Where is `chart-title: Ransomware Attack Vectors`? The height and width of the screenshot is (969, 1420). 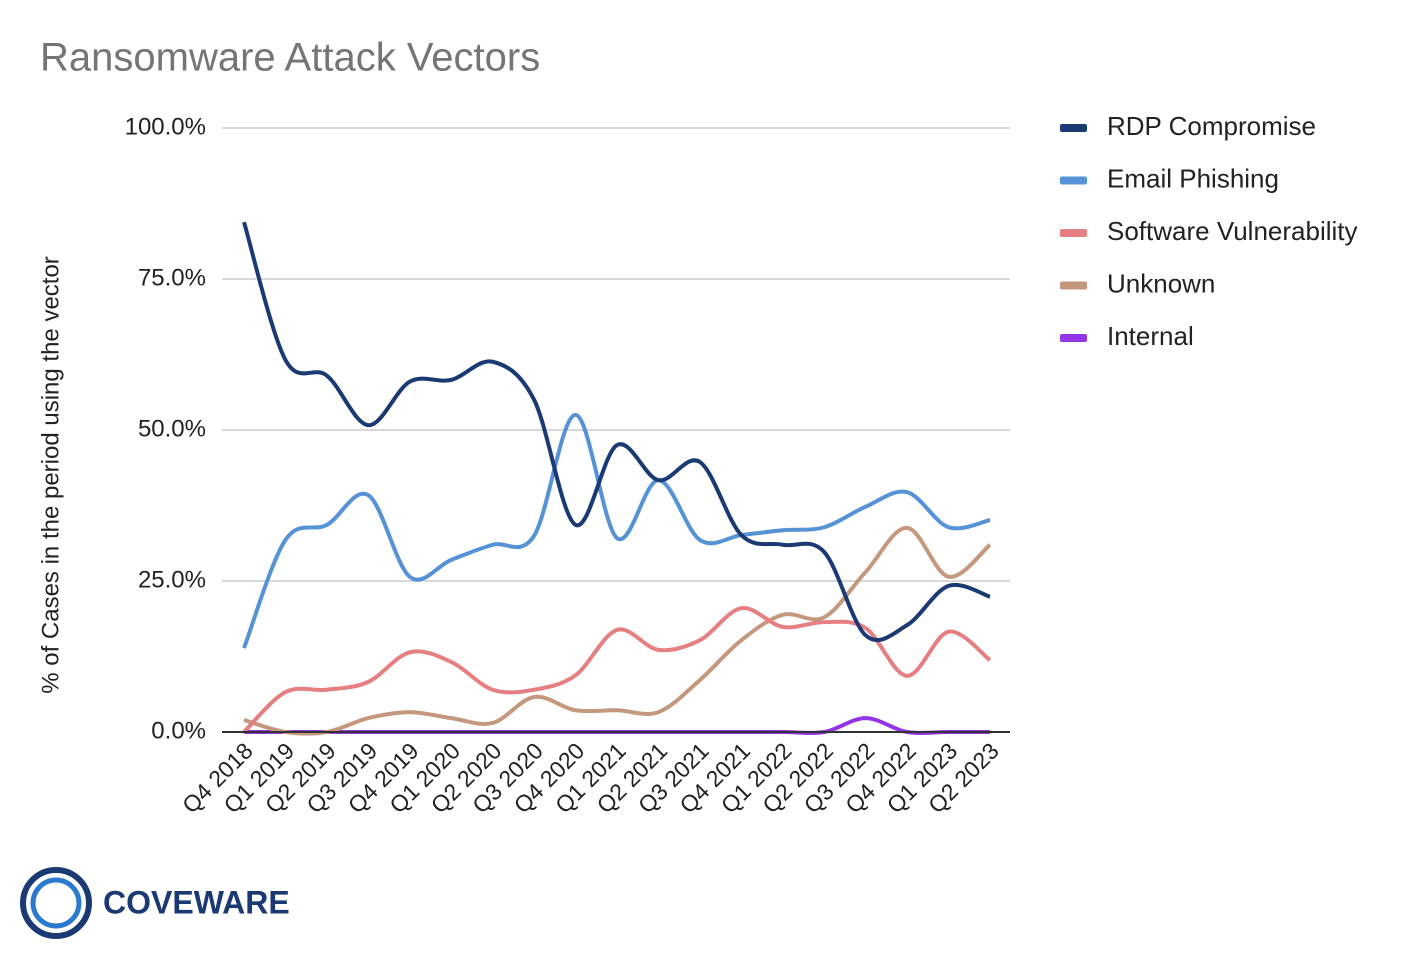 chart-title: Ransomware Attack Vectors is located at coordinates (290, 58).